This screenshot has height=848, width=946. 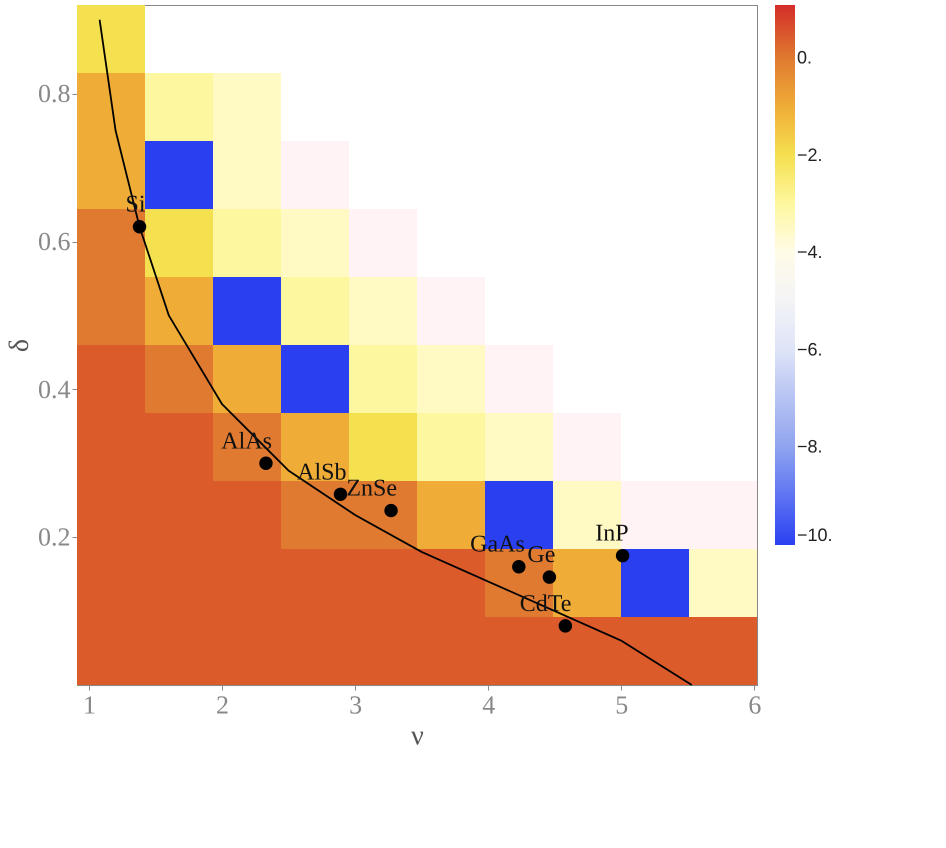 I want to click on x-axis-title: ν, so click(x=417, y=736).